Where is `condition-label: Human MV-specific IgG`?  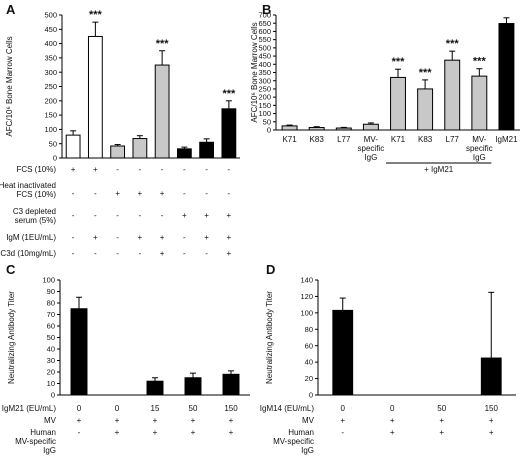 condition-label: Human MV-specific IgG is located at coordinates (35, 441).